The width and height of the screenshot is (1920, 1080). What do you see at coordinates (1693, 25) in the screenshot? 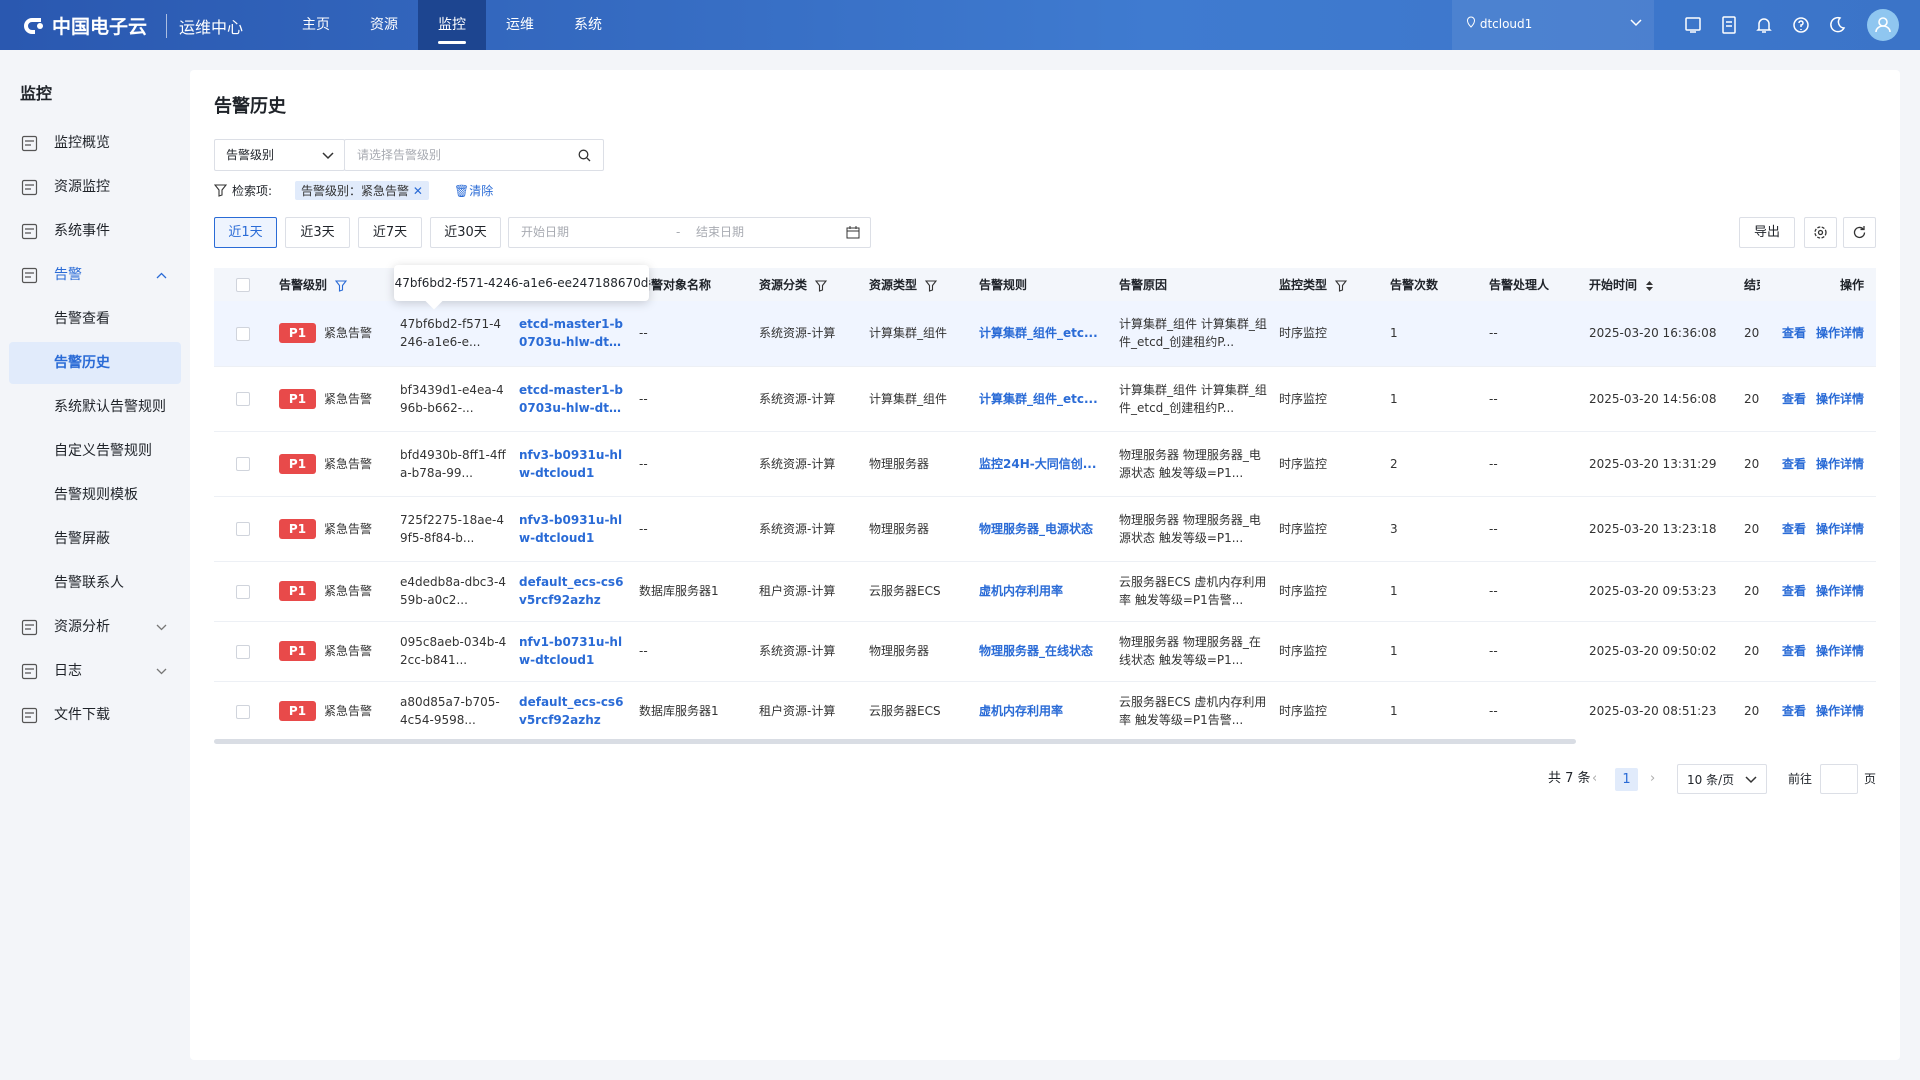
I see `screen-icon` at bounding box center [1693, 25].